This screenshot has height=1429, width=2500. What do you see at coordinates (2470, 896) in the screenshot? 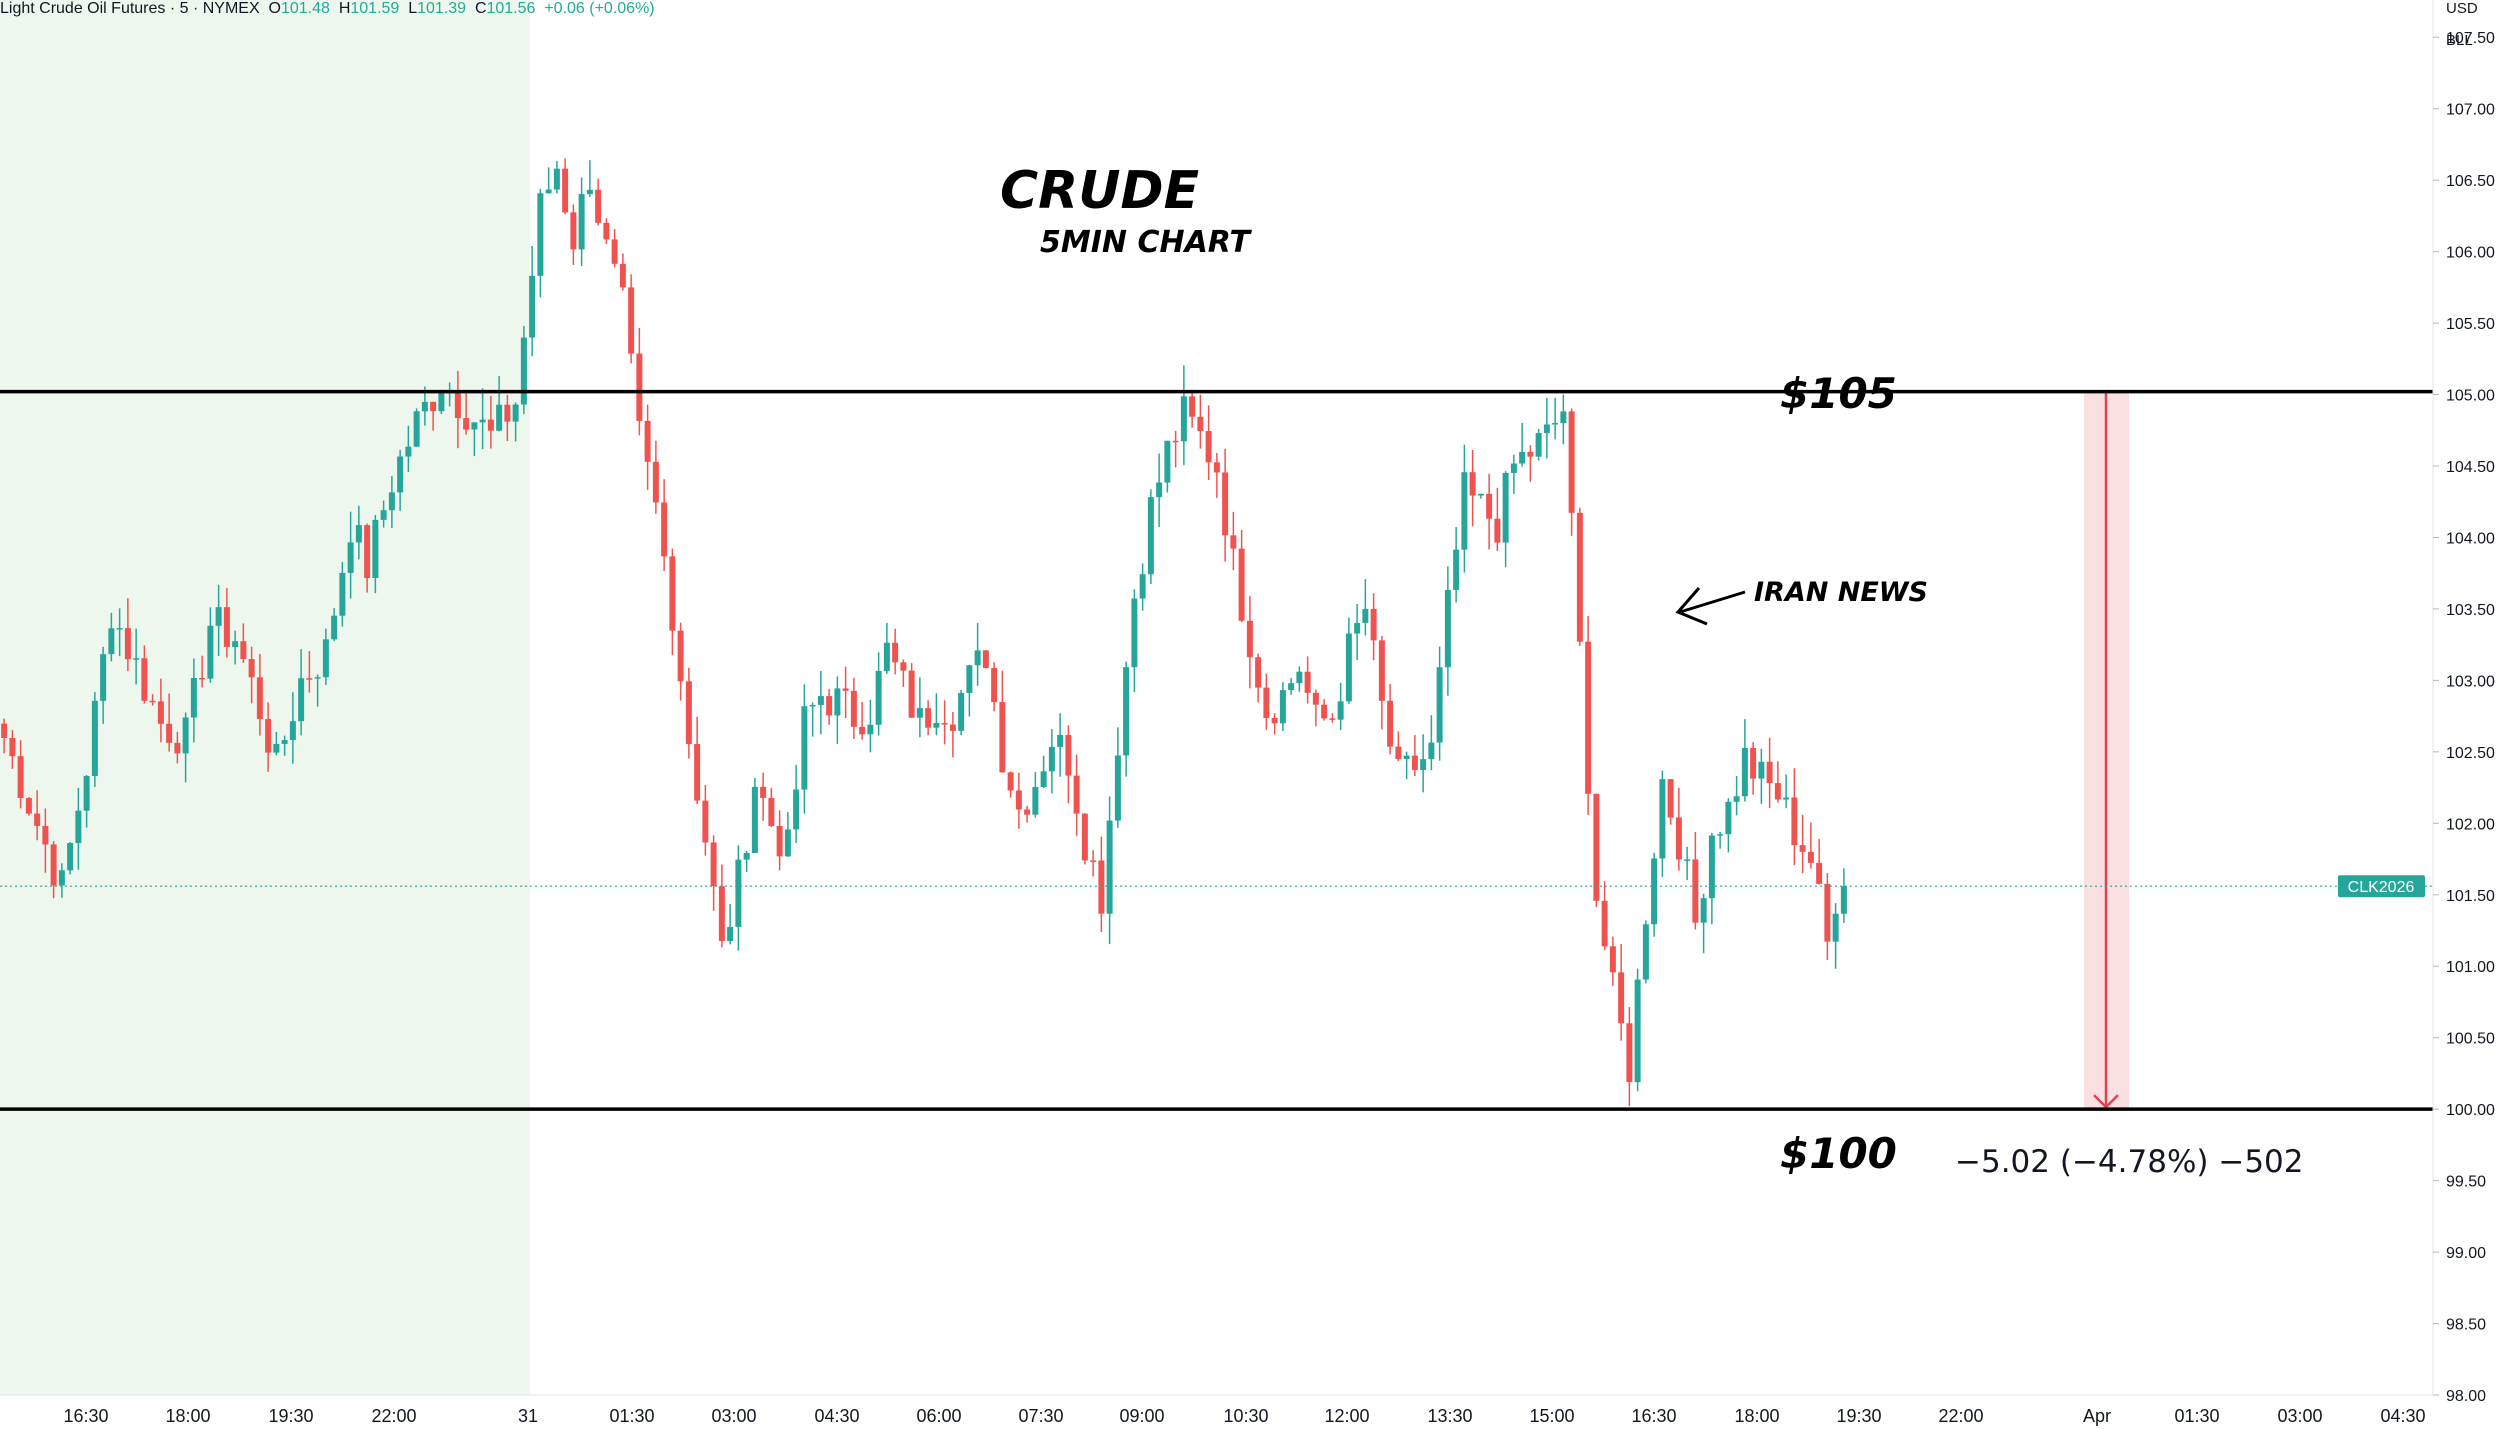
I see `y-tick-label: 101.50` at bounding box center [2470, 896].